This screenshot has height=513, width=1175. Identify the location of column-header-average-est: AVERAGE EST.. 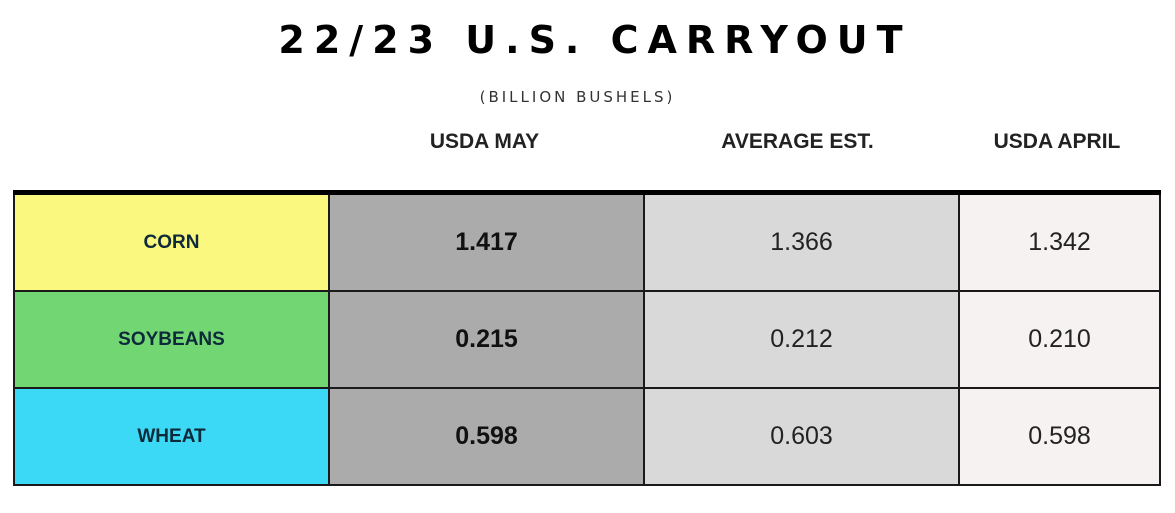
(797, 141).